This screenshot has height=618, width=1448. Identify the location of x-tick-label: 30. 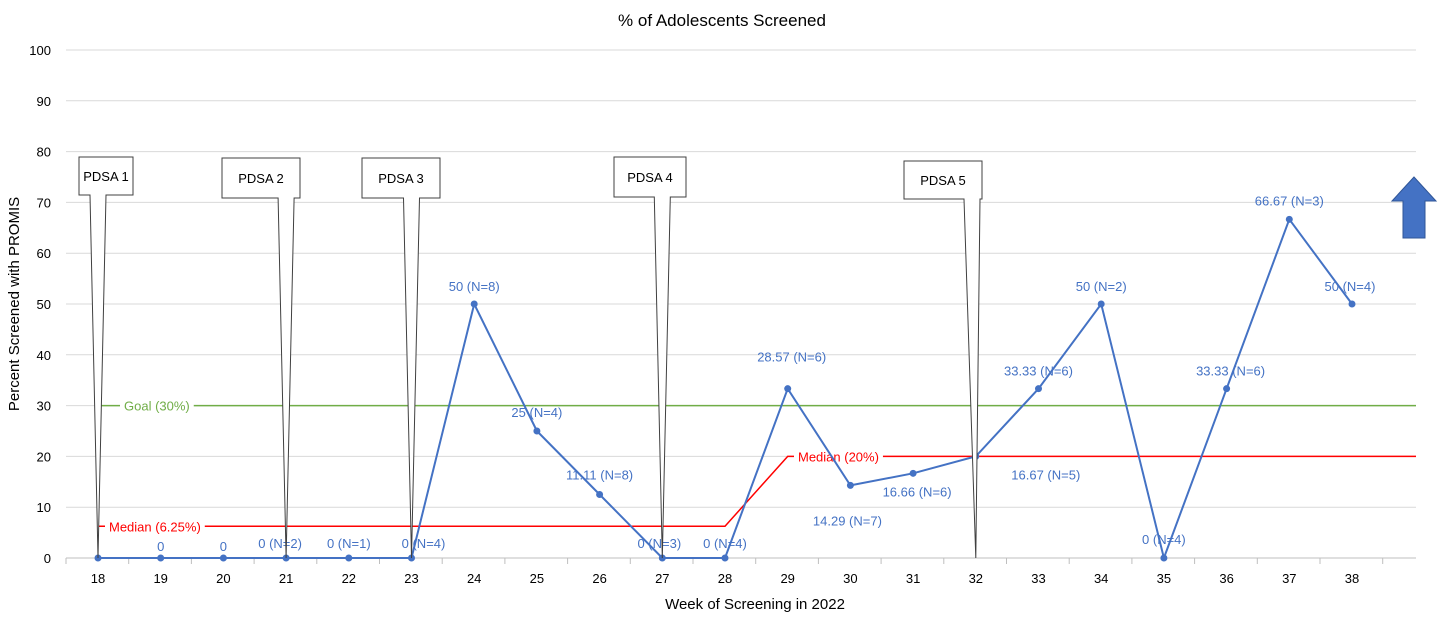
(850, 578).